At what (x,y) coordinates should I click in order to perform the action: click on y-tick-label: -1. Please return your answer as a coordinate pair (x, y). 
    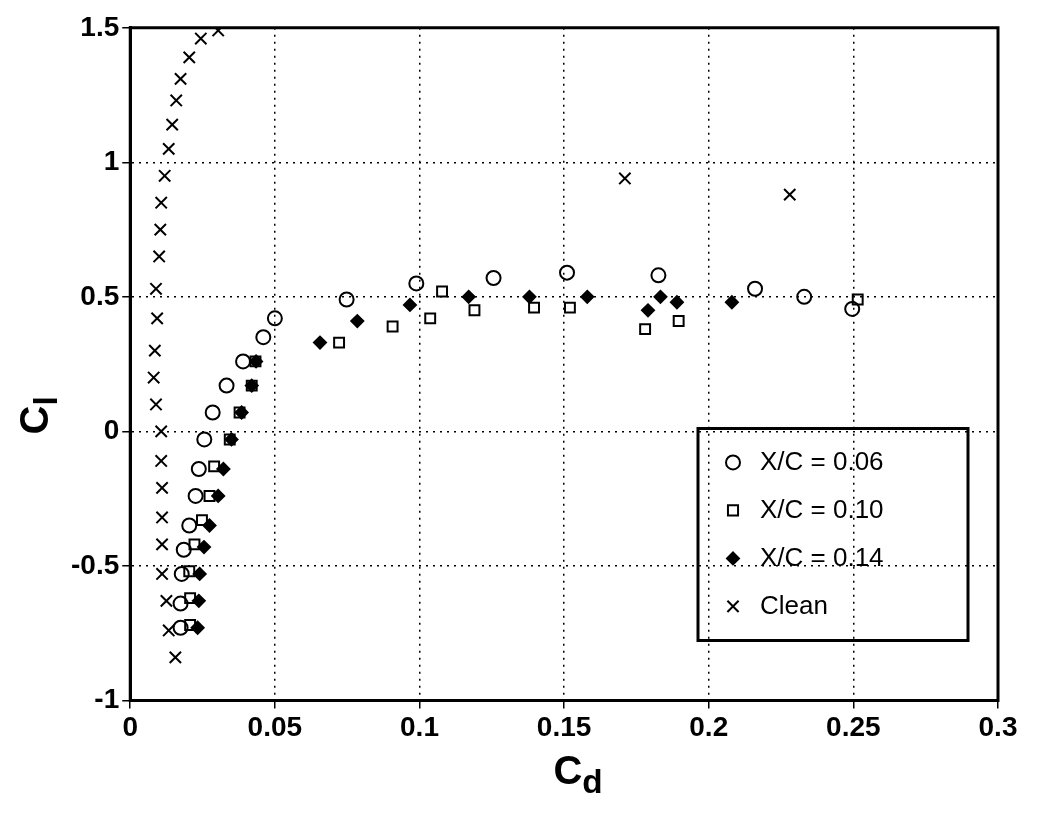
    Looking at the image, I should click on (107, 699).